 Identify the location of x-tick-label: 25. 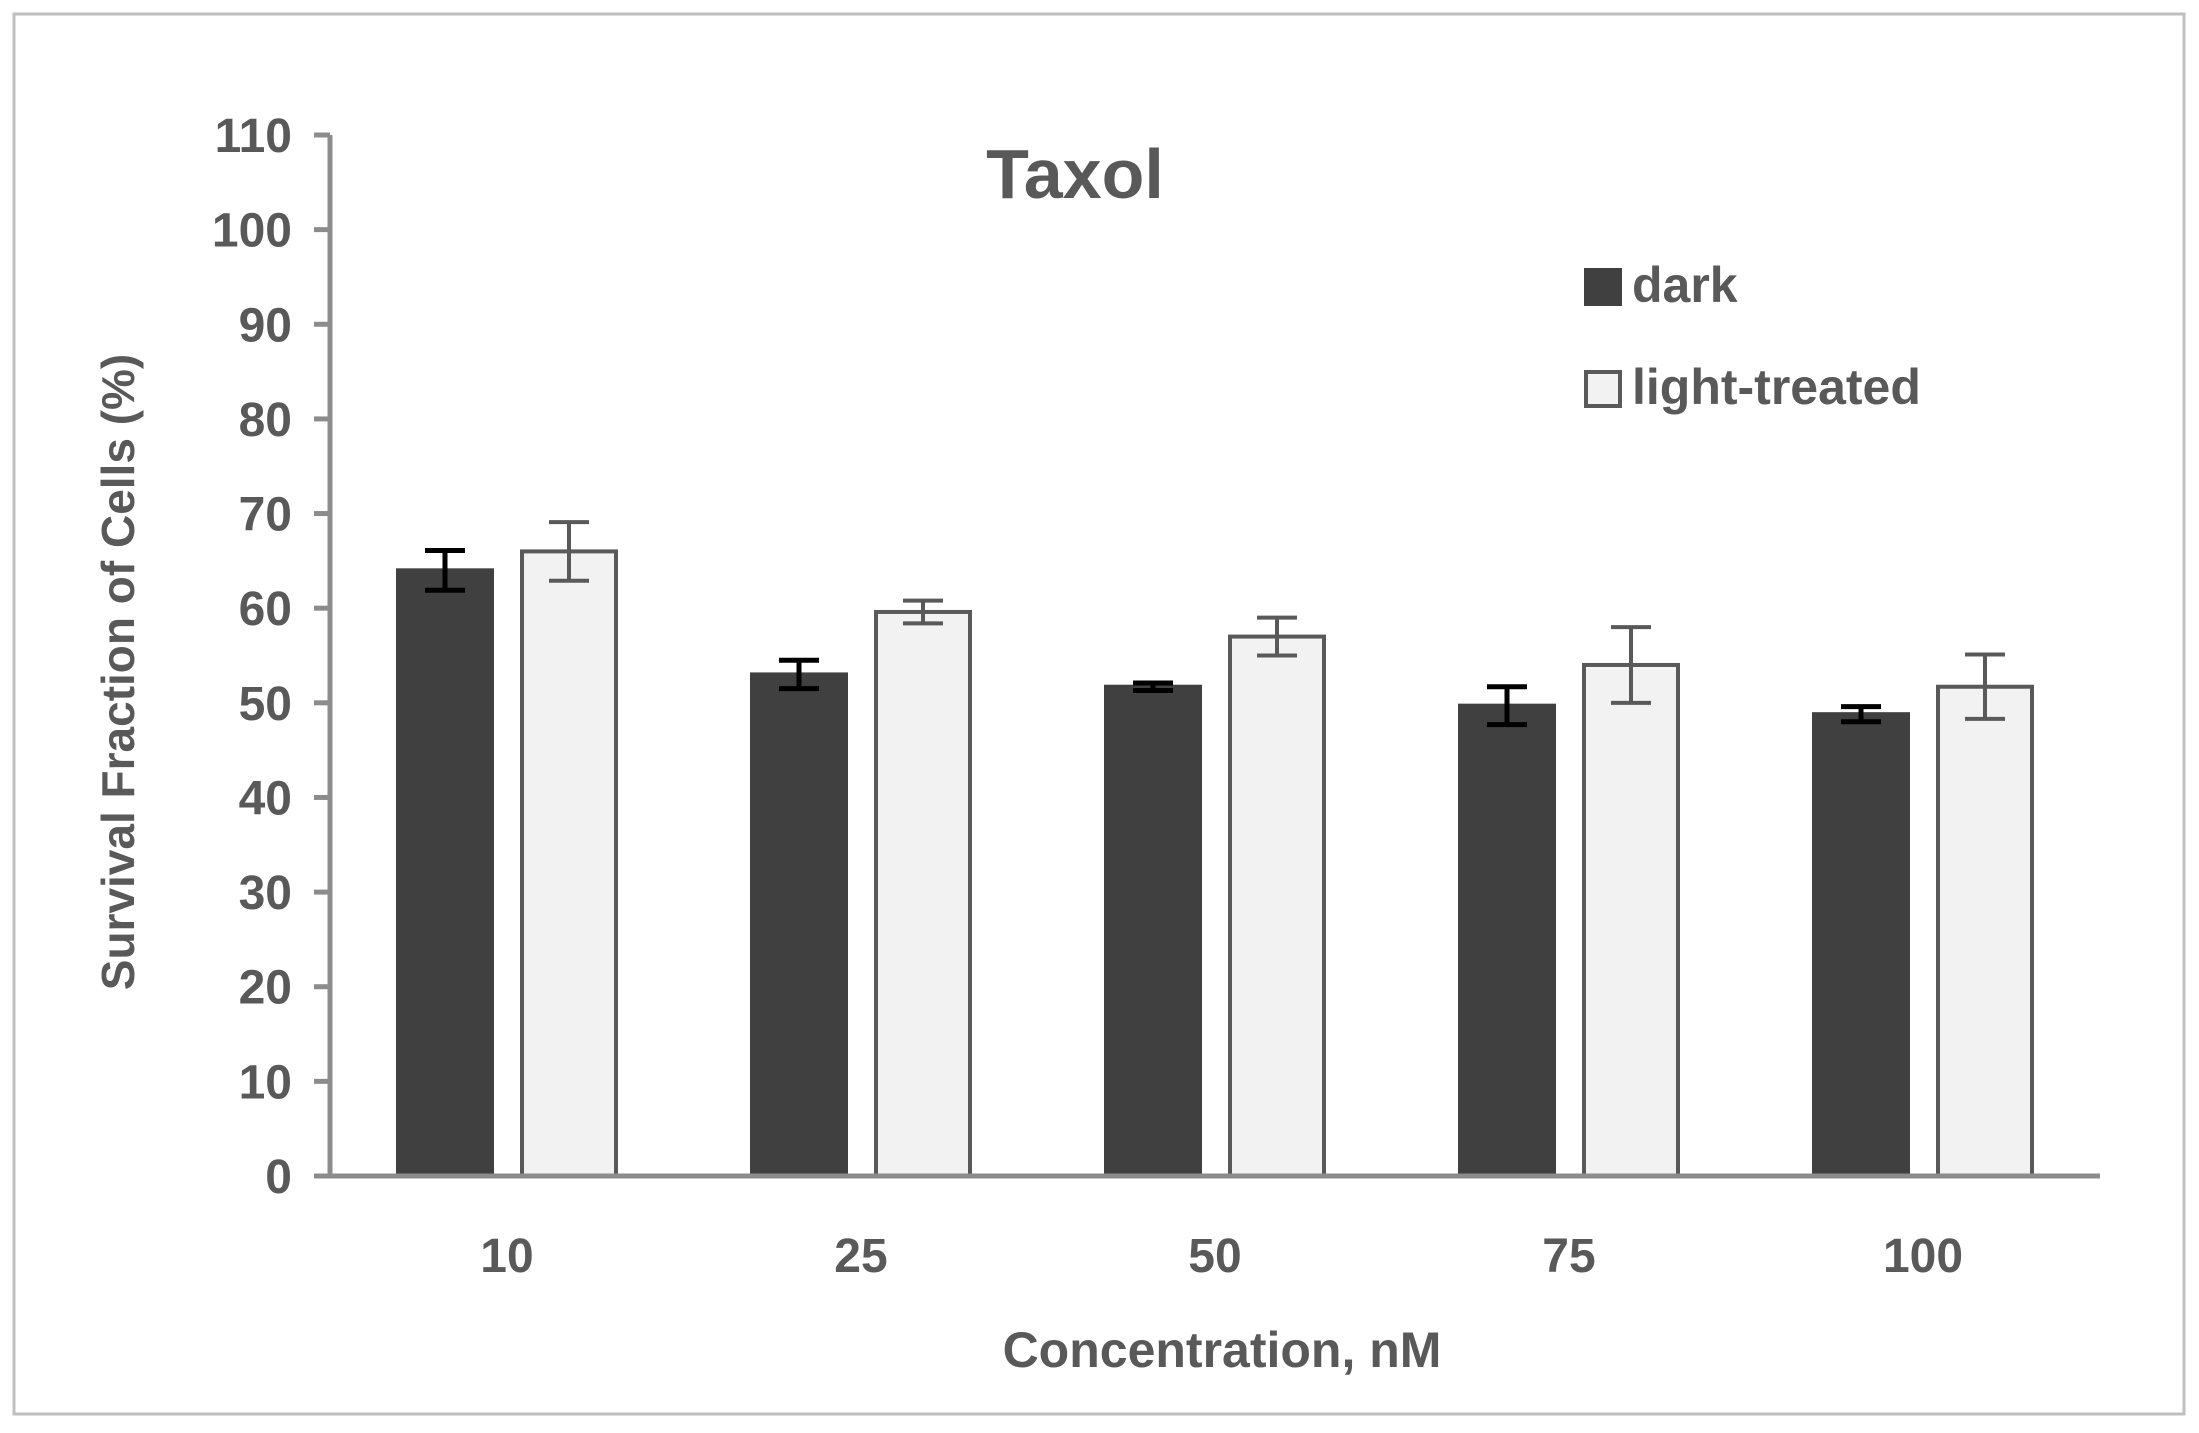
(860, 1256).